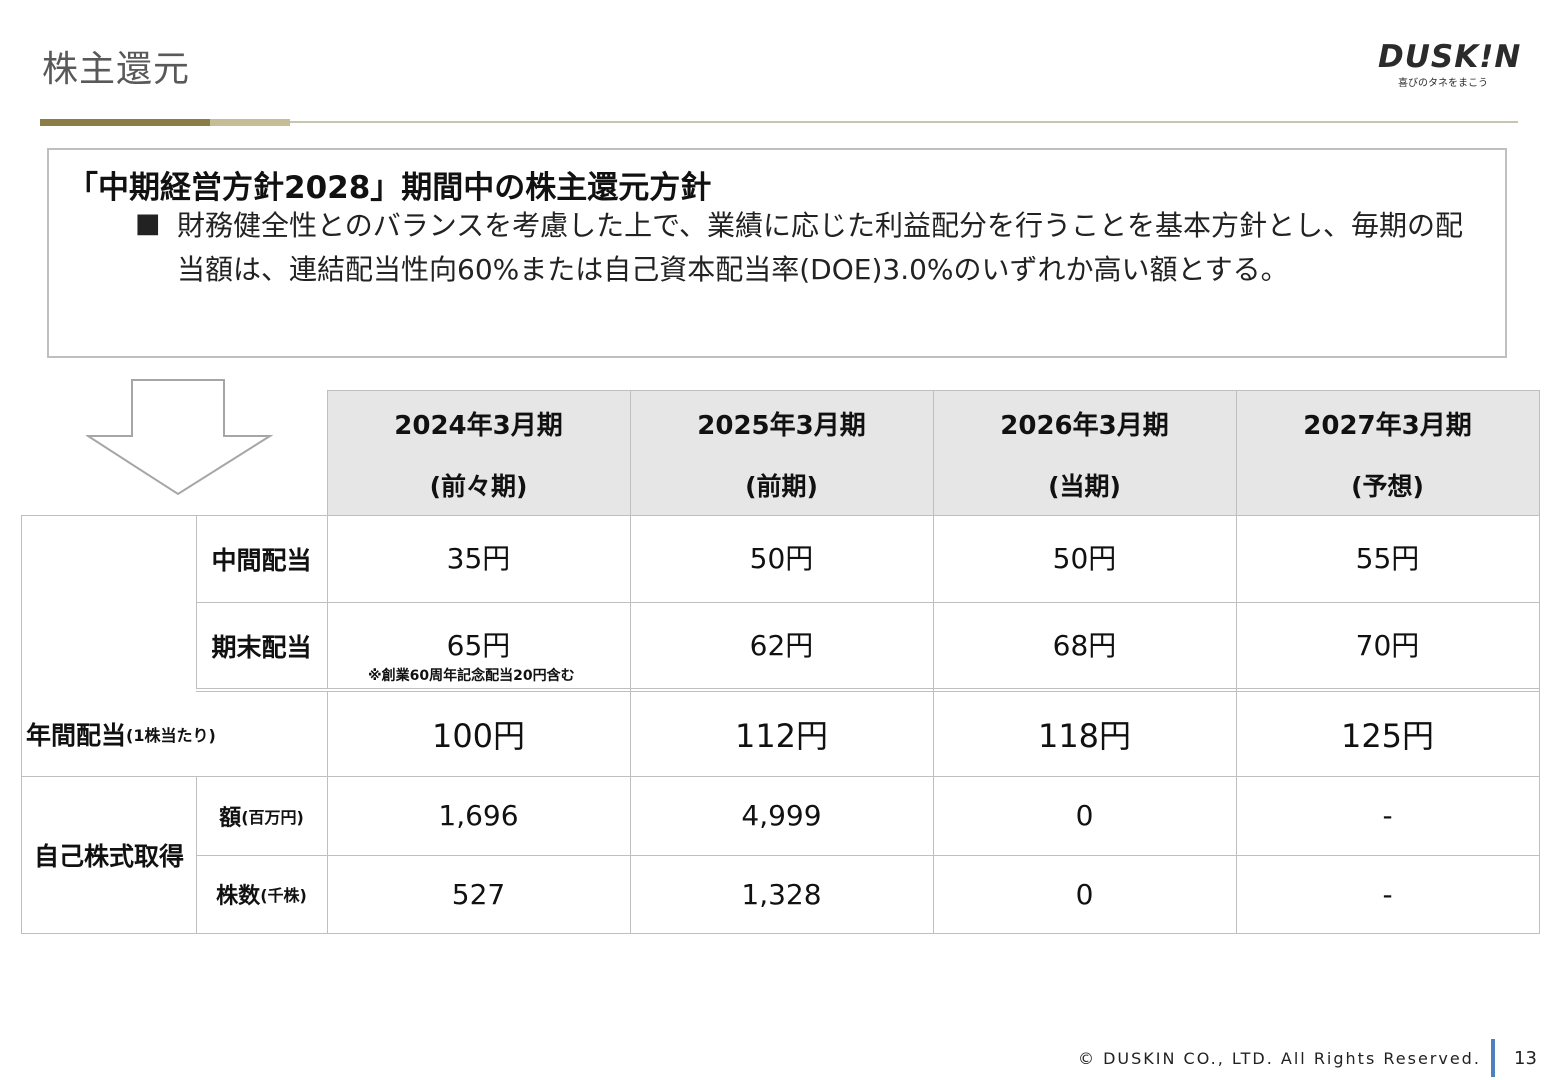 The width and height of the screenshot is (1560, 1080). What do you see at coordinates (1387, 815) in the screenshot?
I see `buyback-amount-value: -` at bounding box center [1387, 815].